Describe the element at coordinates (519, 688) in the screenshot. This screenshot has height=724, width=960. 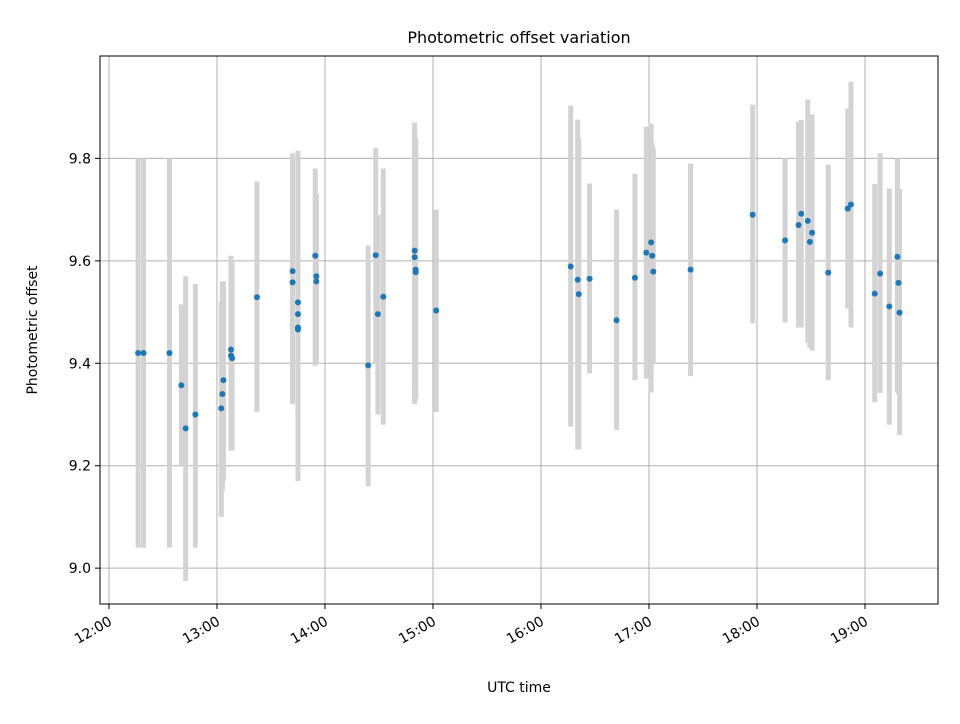
I see `x-axis-label: UTC time` at that location.